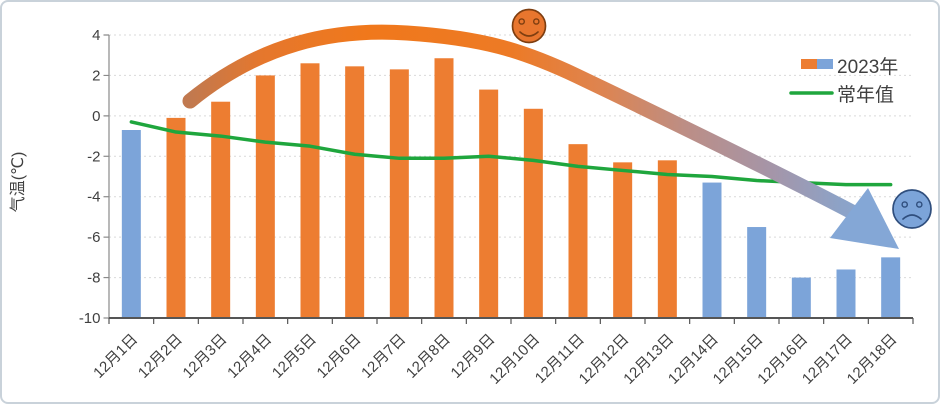  What do you see at coordinates (90, 318) in the screenshot?
I see `svg-text: -10` at bounding box center [90, 318].